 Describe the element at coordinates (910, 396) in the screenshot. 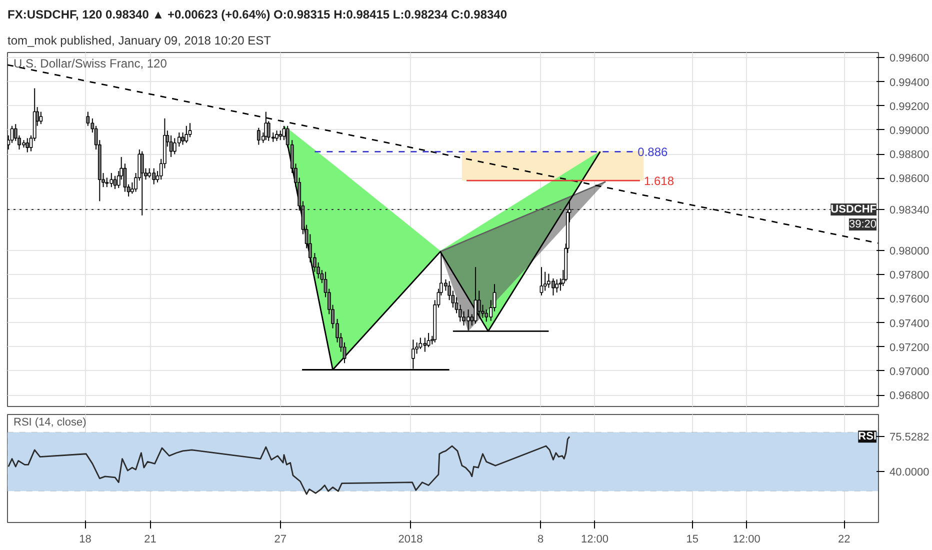

I see `y-tick-label: 0.96800` at that location.